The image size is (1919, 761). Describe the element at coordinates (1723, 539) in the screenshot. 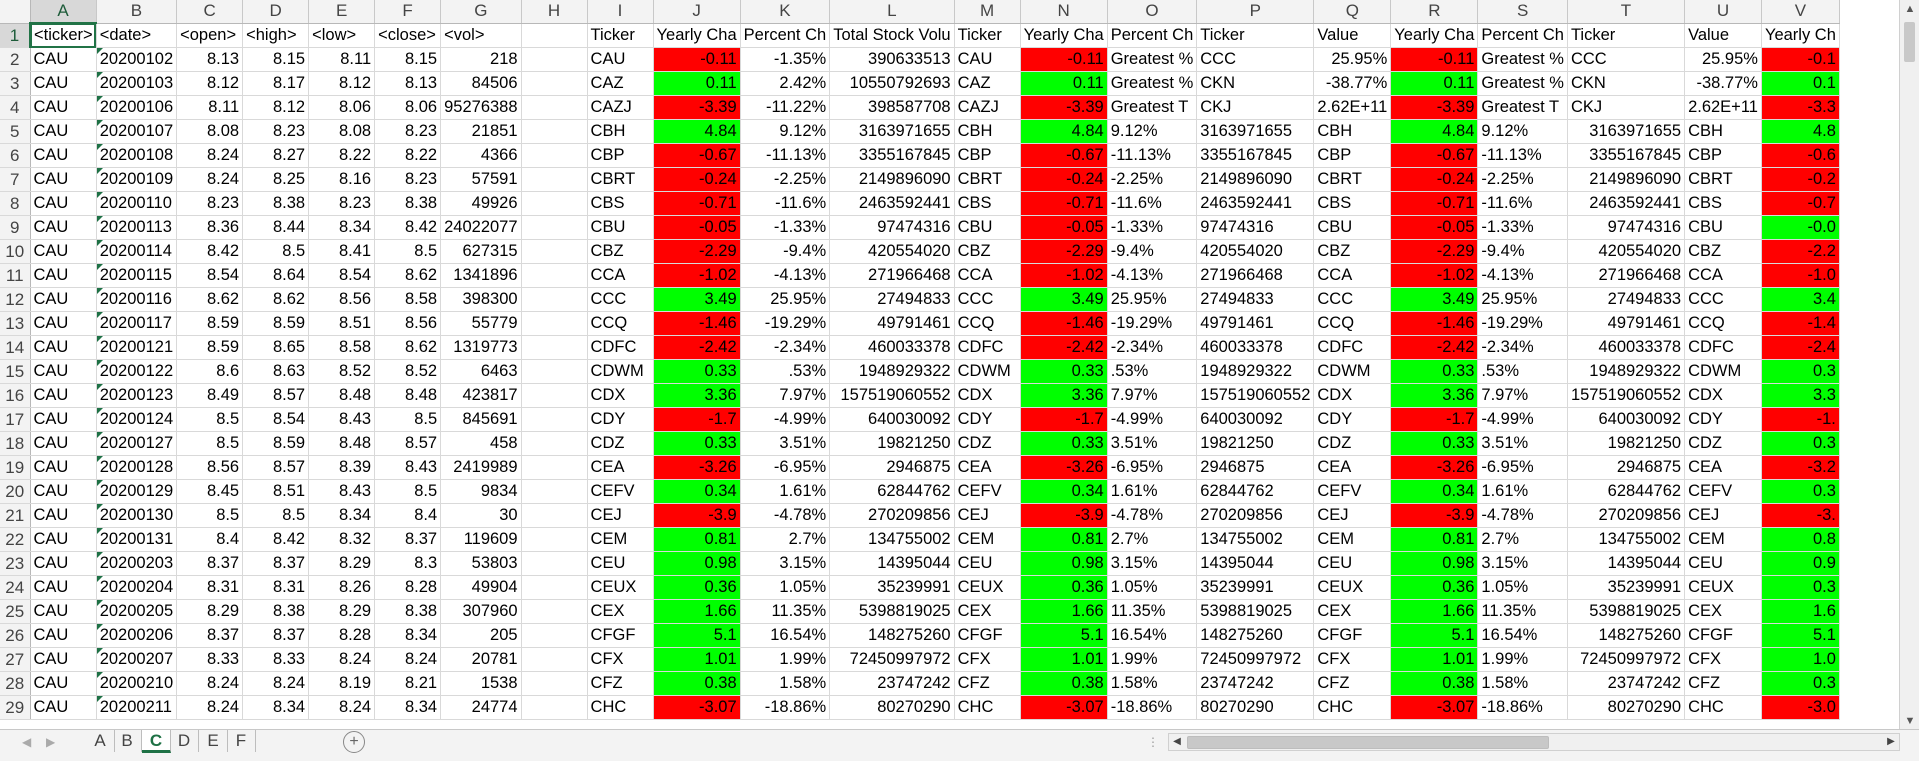

I see `cell-u22: CEM` at that location.